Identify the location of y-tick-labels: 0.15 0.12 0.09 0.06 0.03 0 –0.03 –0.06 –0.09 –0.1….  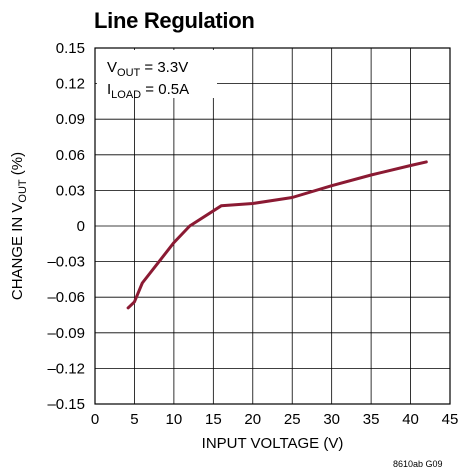
(66, 226).